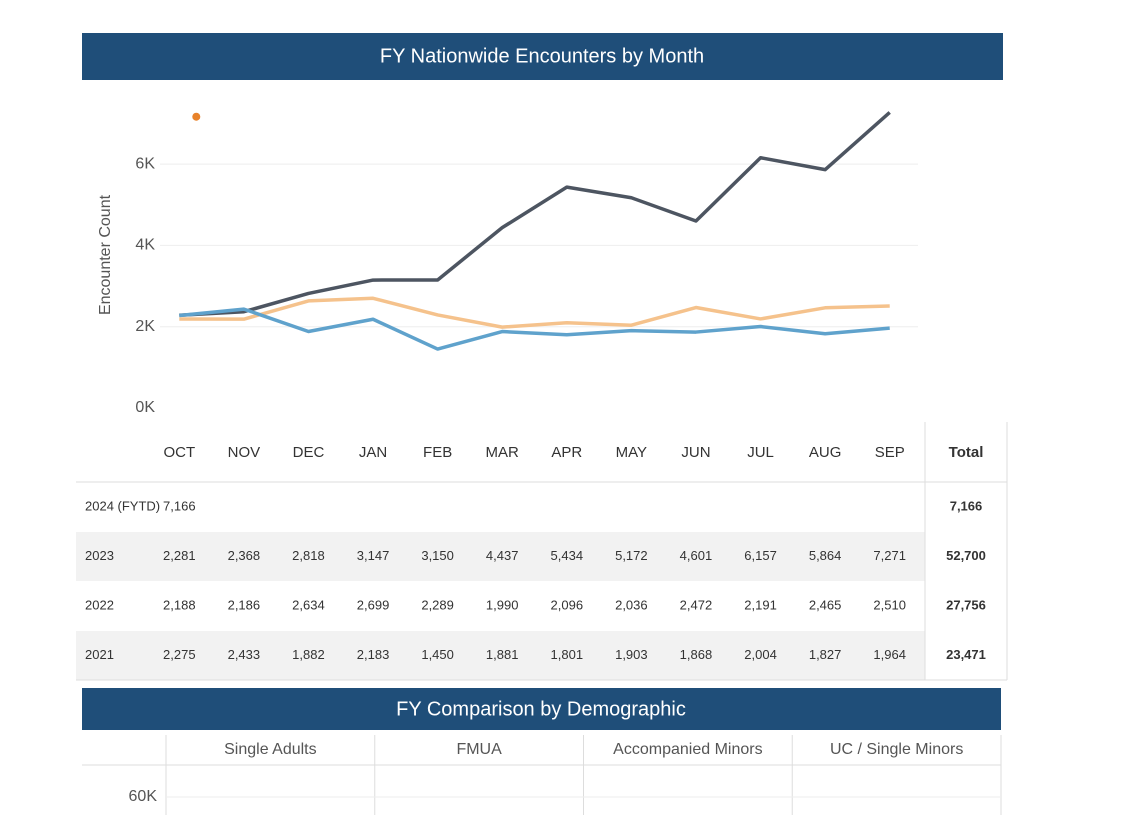 The width and height of the screenshot is (1140, 815). I want to click on table-cell: 2,281, so click(179, 555).